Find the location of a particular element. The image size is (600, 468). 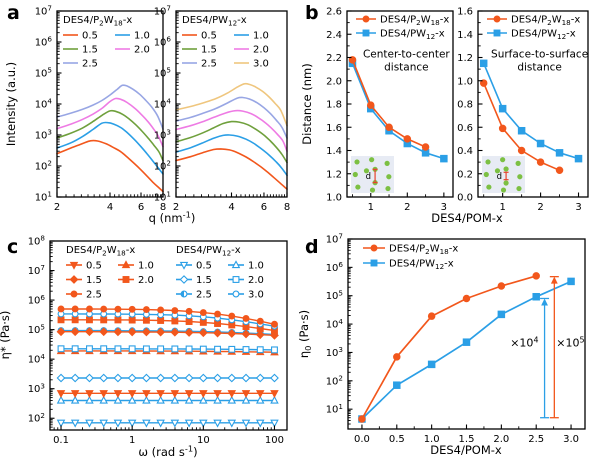

series-b1-DES4/PW12-x is located at coordinates (398, 111).